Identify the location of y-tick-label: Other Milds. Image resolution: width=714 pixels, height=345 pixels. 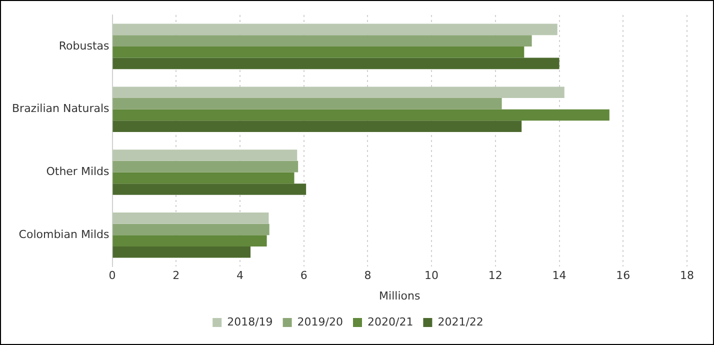
(78, 171).